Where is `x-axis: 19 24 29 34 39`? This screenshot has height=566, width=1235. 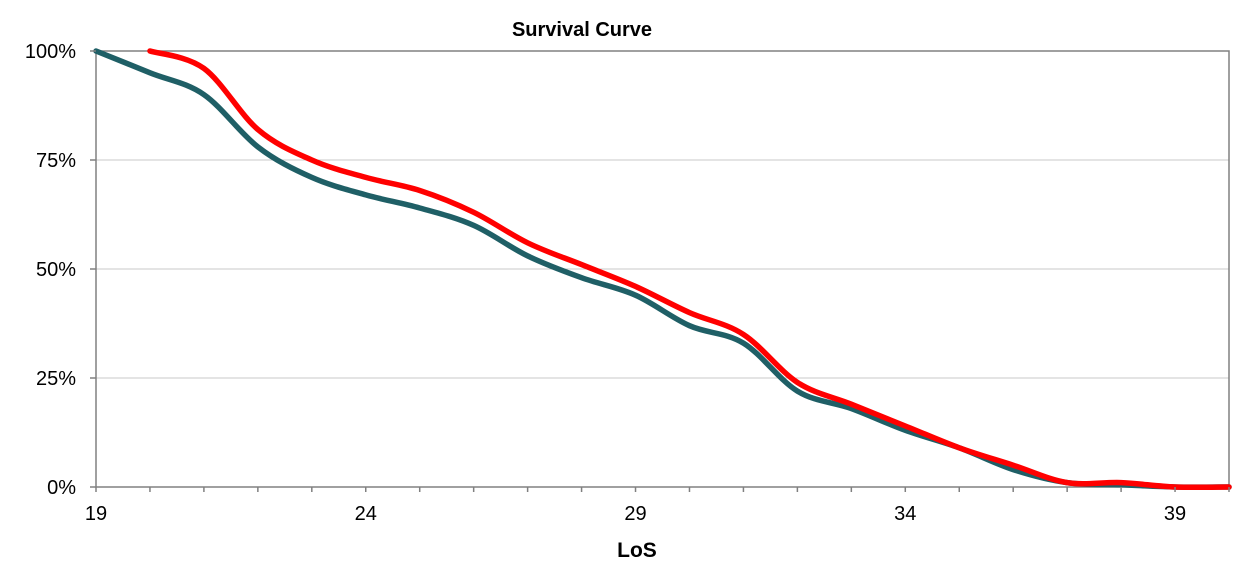
x-axis: 19 24 29 34 39 is located at coordinates (657, 506).